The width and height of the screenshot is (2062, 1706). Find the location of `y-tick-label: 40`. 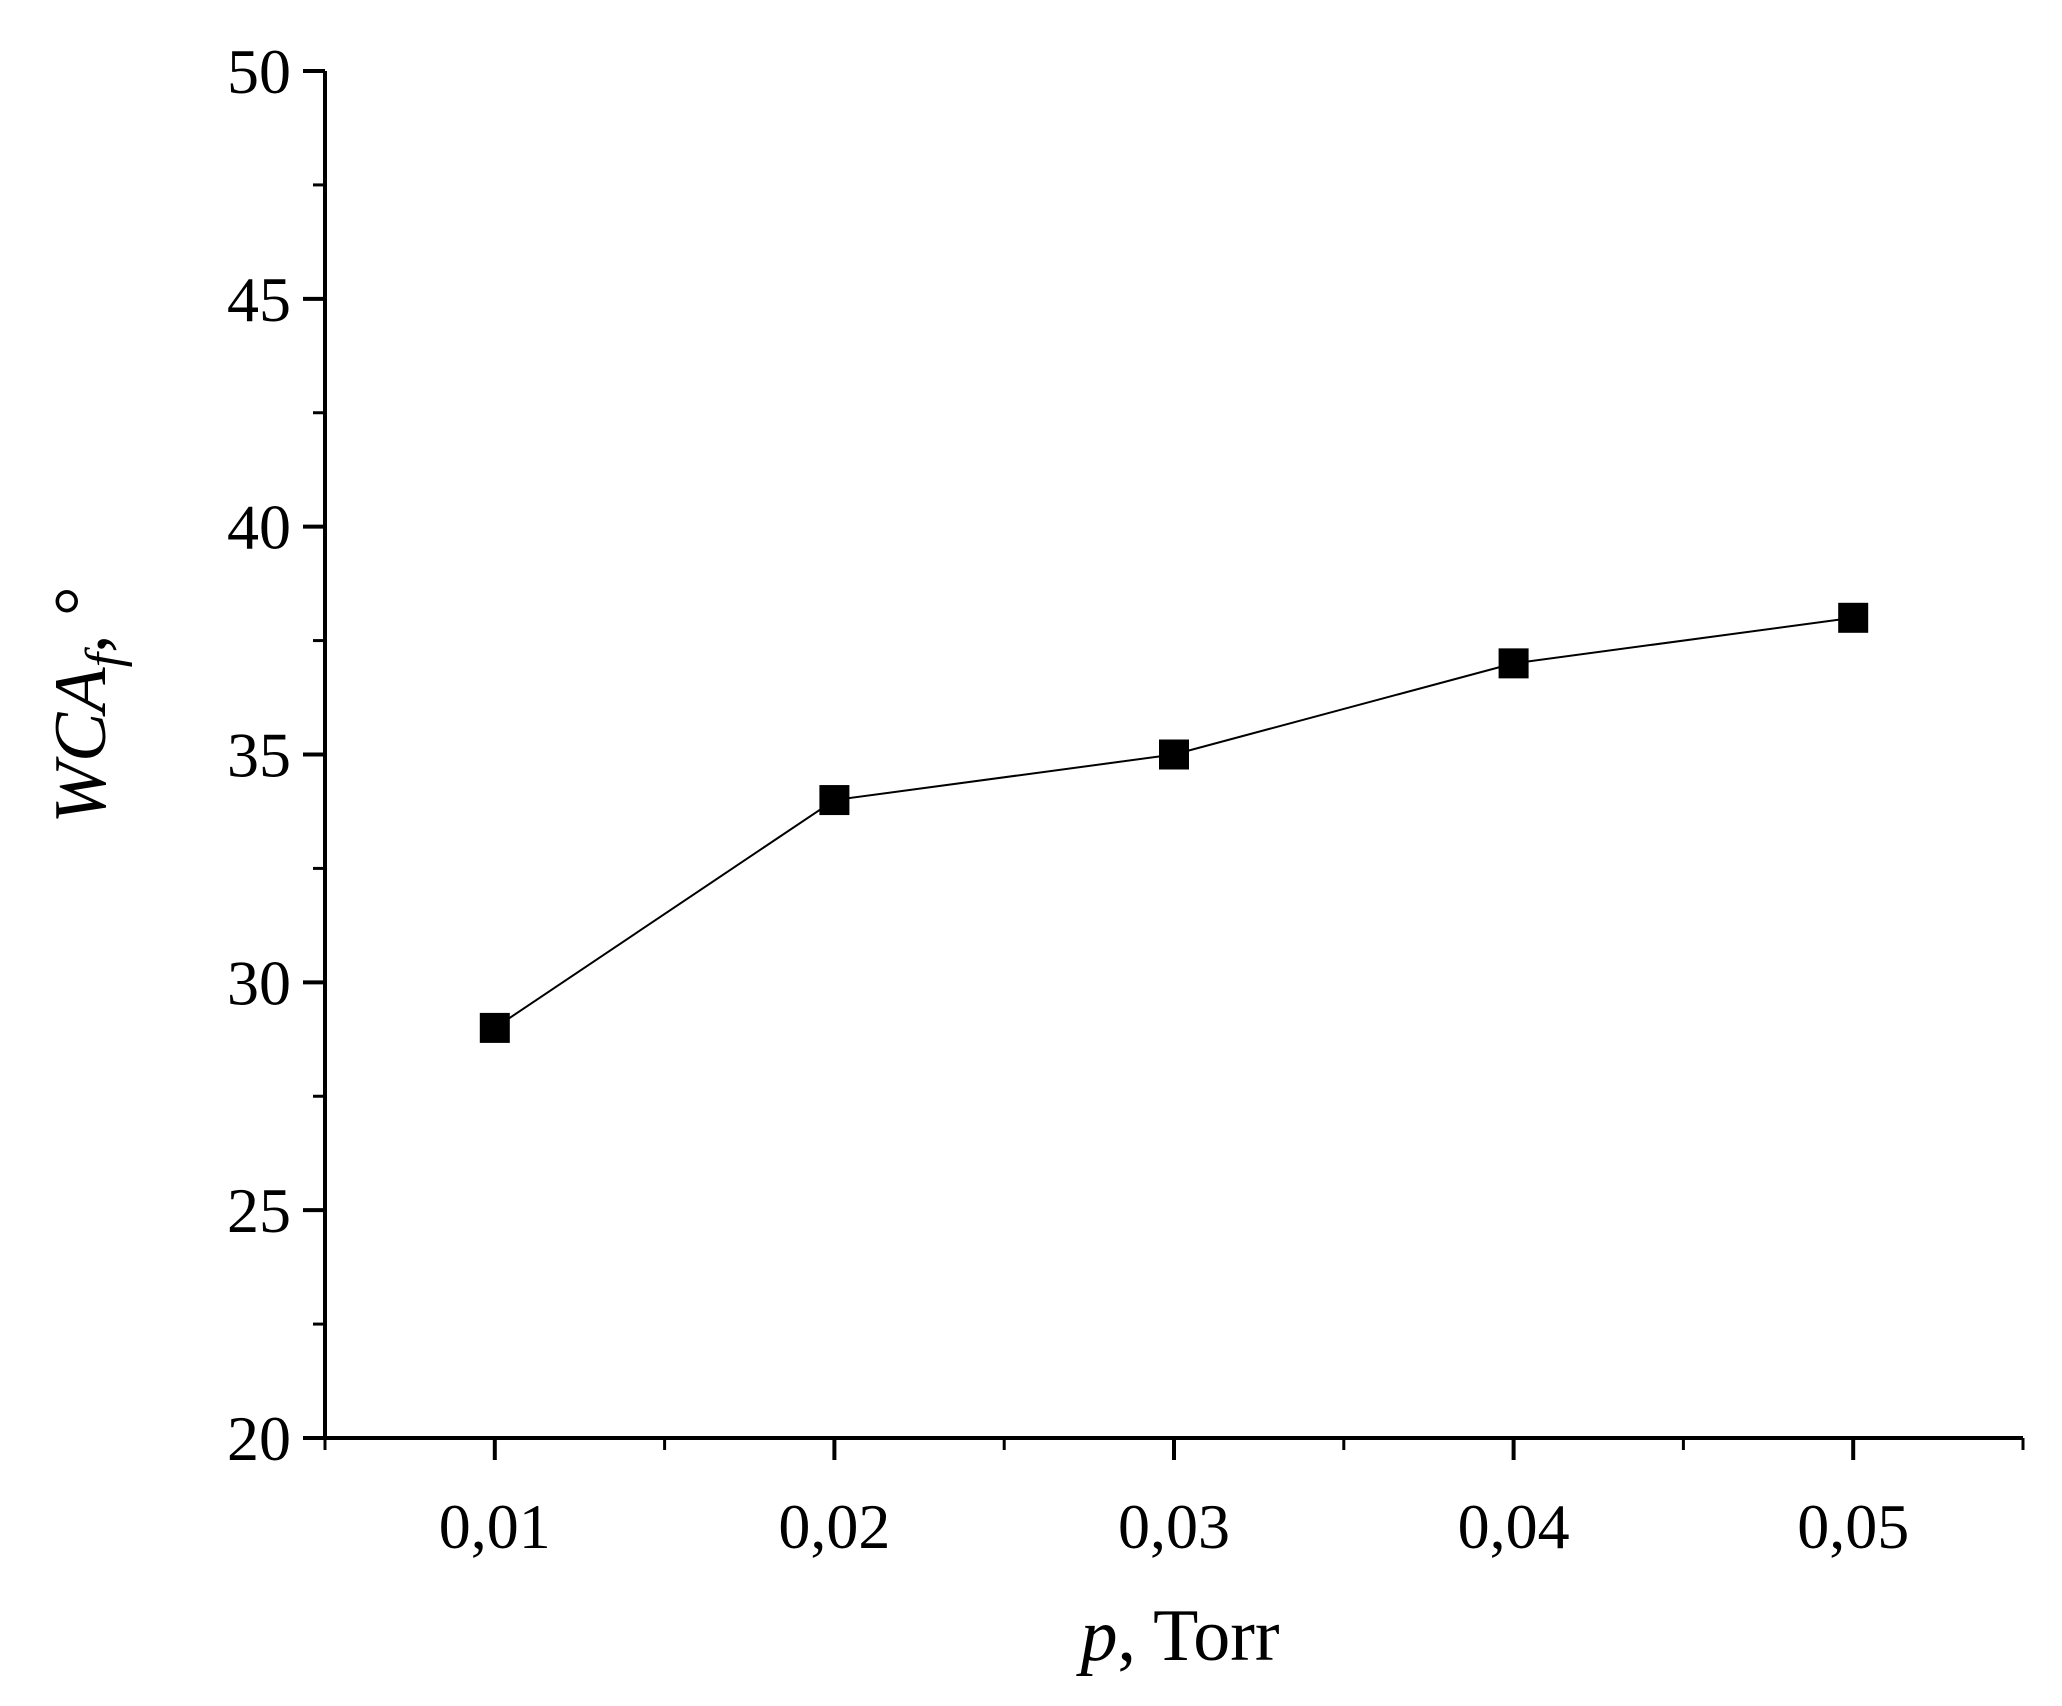

y-tick-label: 40 is located at coordinates (259, 527).